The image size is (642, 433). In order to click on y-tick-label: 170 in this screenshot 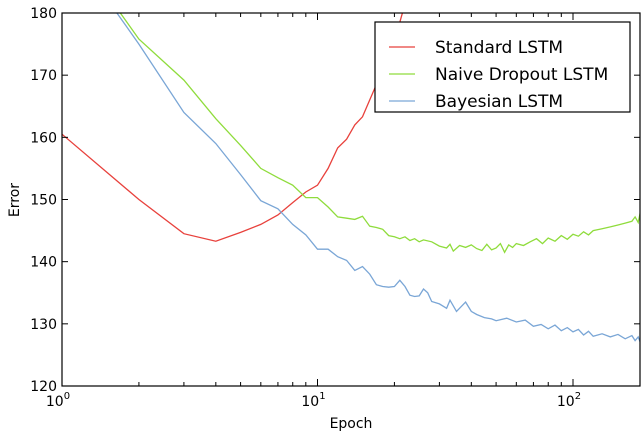, I will do `click(43, 76)`.